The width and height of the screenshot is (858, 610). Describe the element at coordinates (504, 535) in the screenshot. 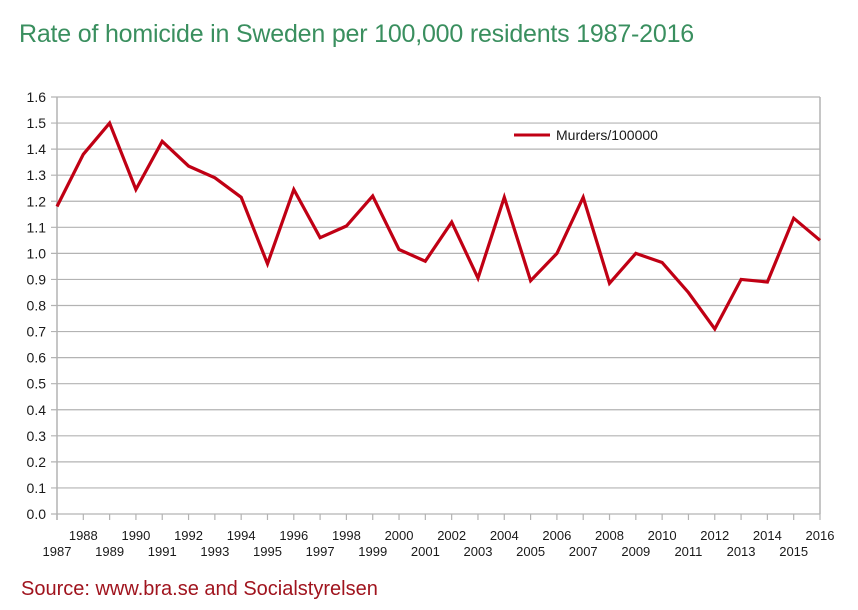

I see `x-tick-label: 2004` at that location.